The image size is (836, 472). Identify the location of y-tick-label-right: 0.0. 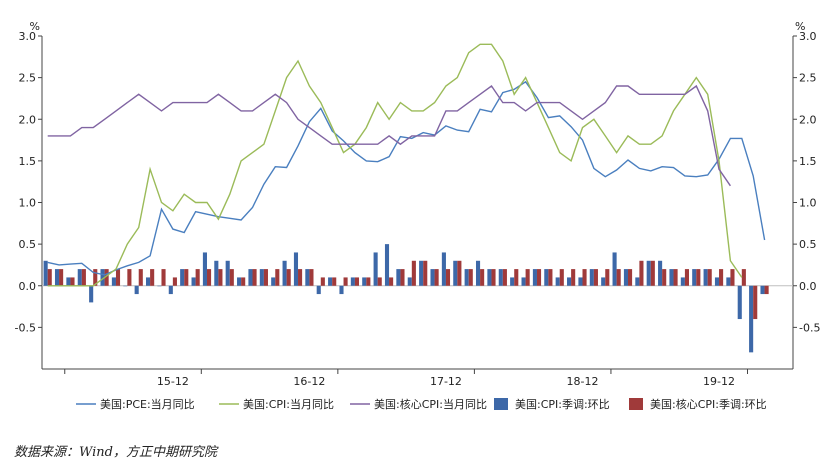
(808, 286).